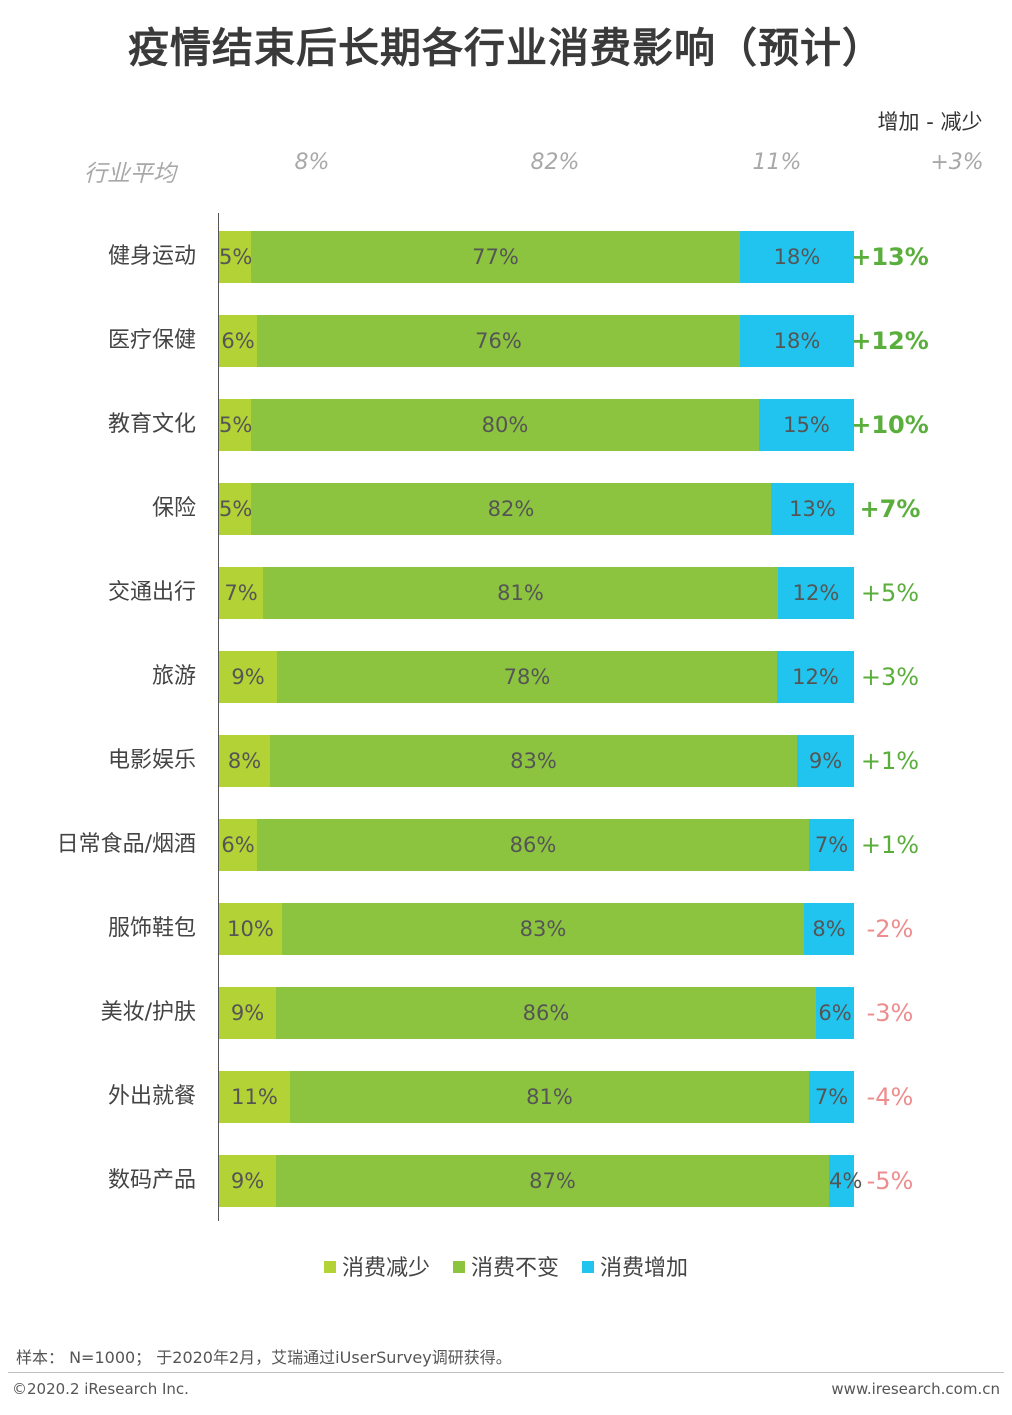 The width and height of the screenshot is (1012, 1415). What do you see at coordinates (806, 425) in the screenshot?
I see `bar-segment-increase: 15%` at bounding box center [806, 425].